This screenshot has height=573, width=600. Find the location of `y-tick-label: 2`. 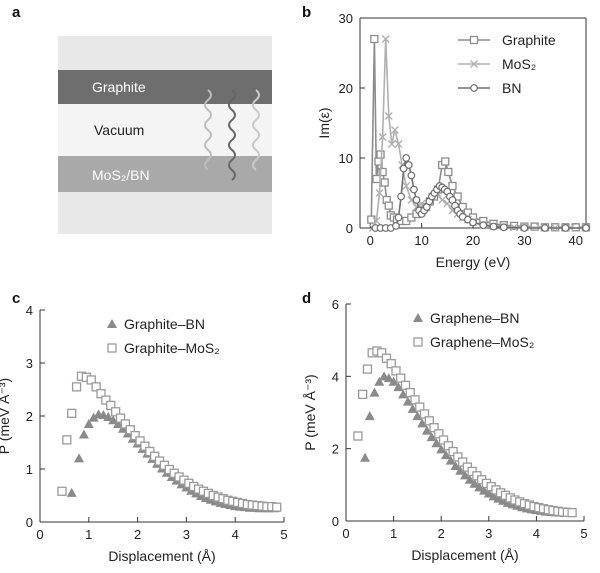

y-tick-label: 2 is located at coordinates (335, 449).